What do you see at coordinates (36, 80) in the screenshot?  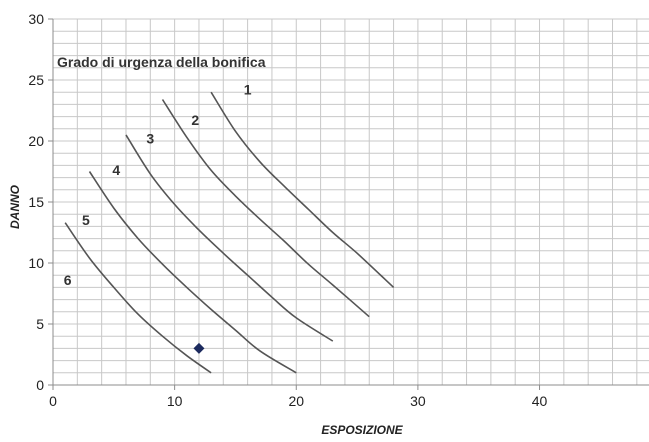 I see `y-tick-label: 25` at bounding box center [36, 80].